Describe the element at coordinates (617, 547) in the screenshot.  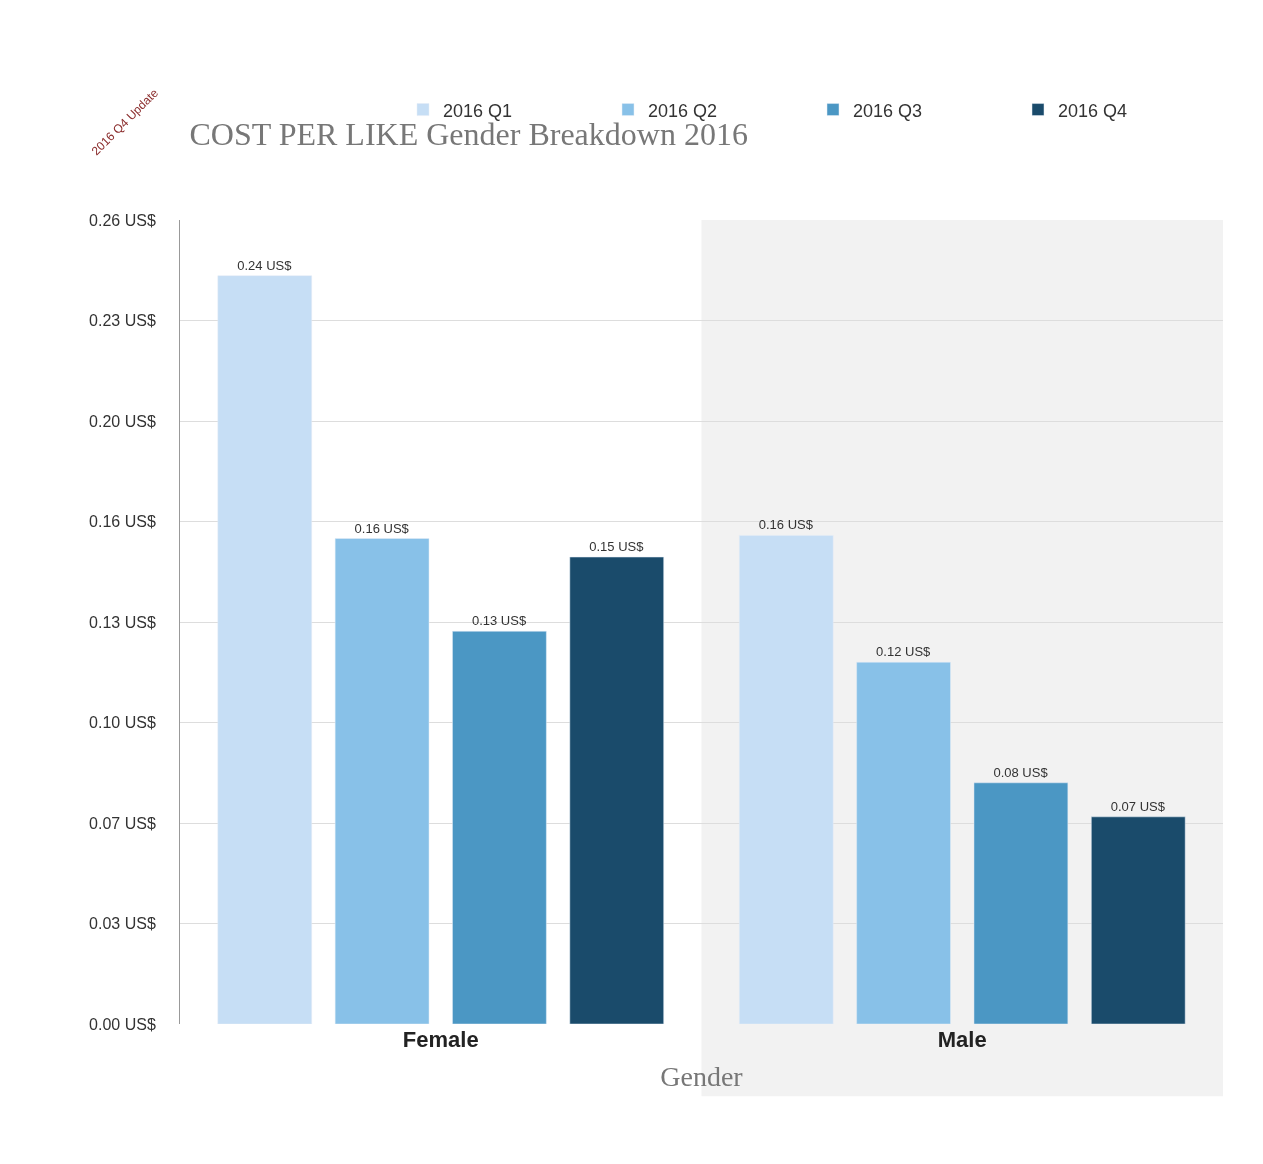
I see `data-label: 0.15 US$` at that location.